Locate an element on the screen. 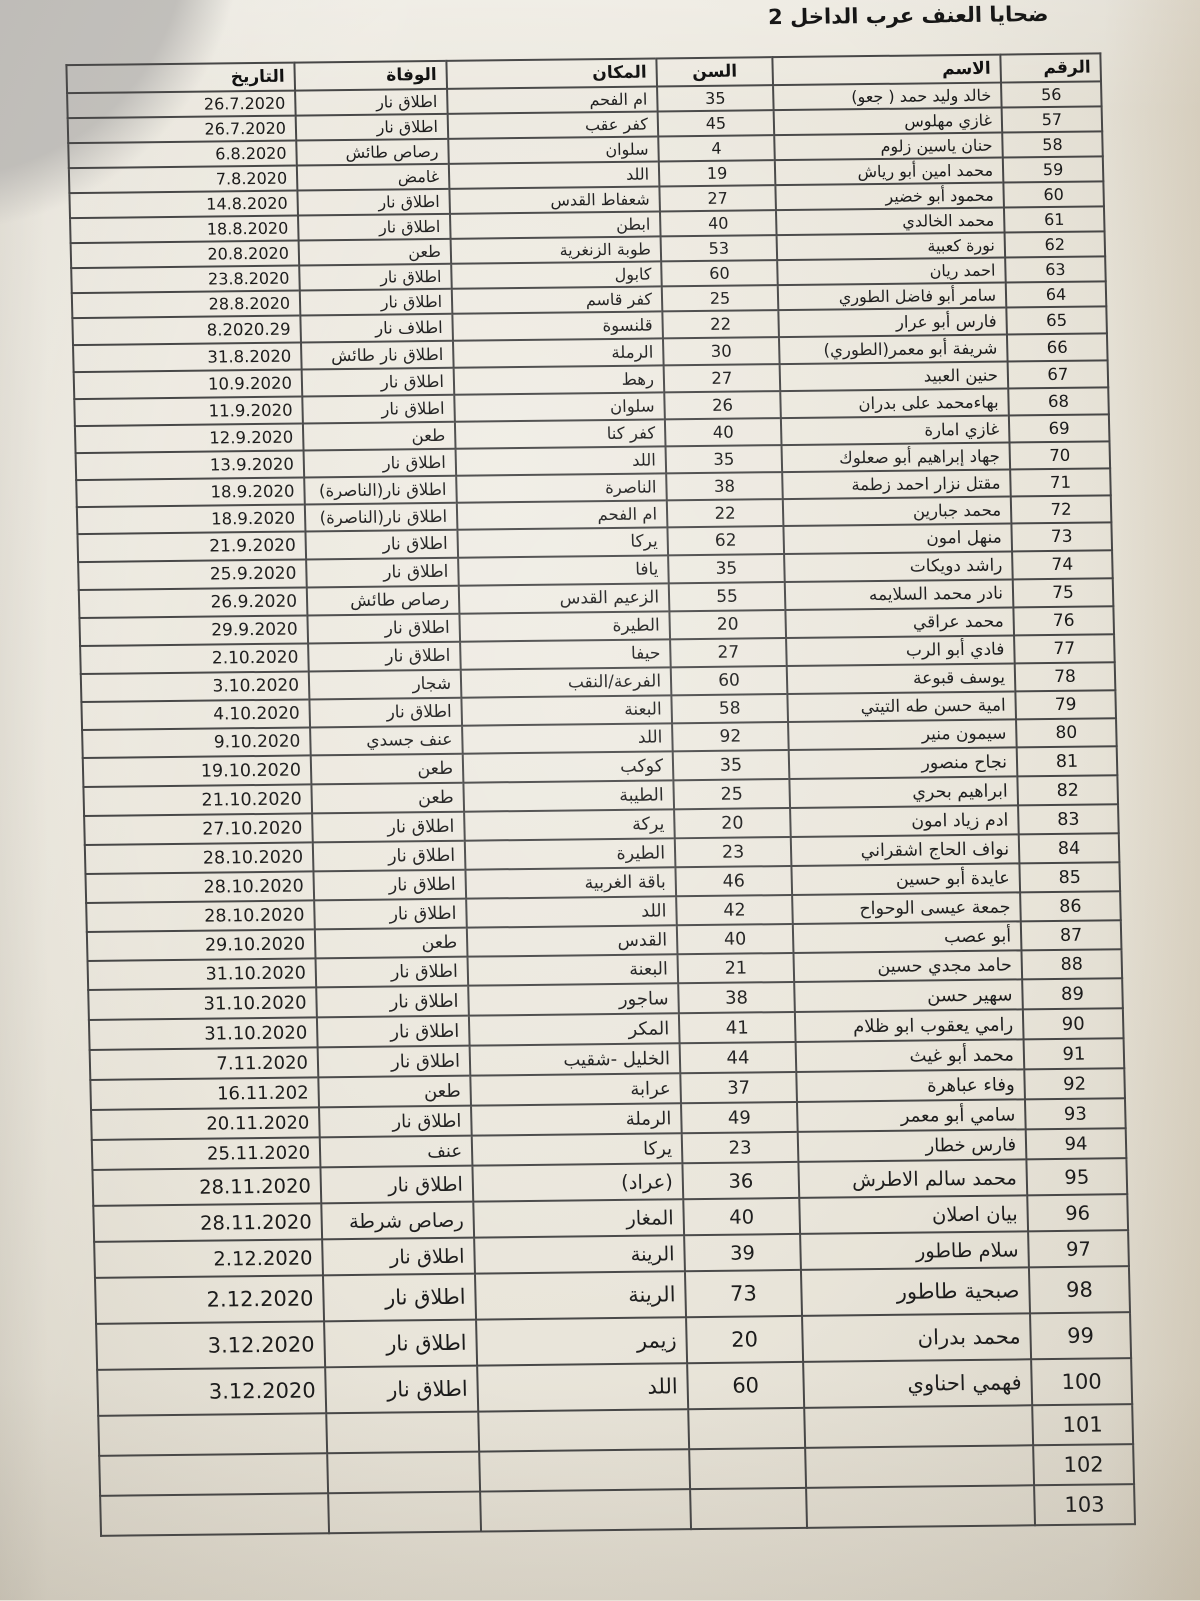 This screenshot has height=1601, width=1200. cell-place: يركة is located at coordinates (569, 825).